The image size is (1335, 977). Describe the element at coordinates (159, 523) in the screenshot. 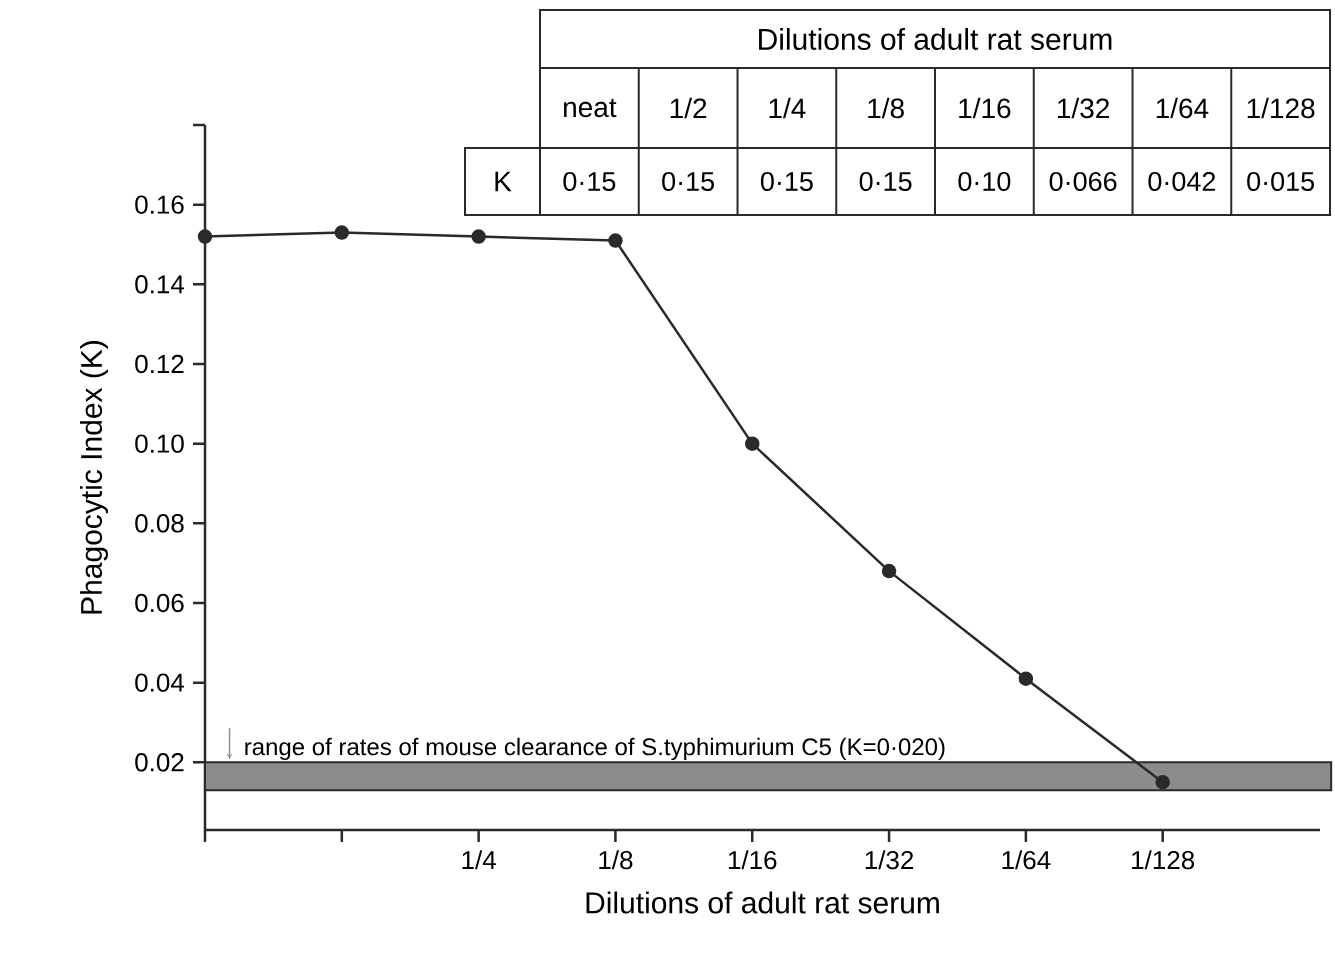

I see `y-tick-label: 0.08` at that location.